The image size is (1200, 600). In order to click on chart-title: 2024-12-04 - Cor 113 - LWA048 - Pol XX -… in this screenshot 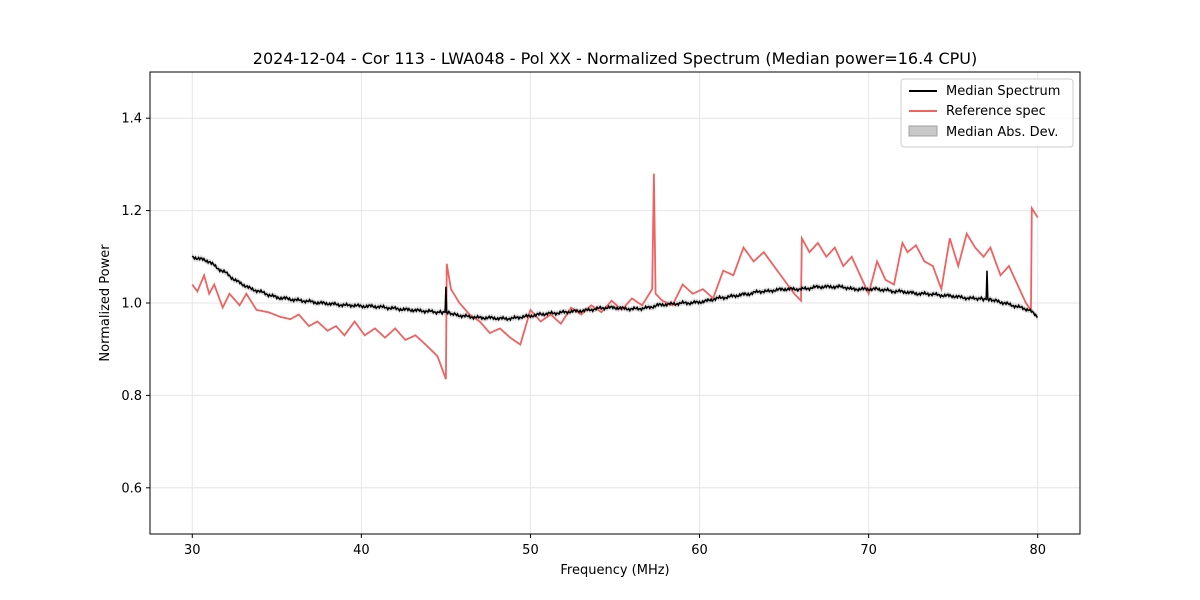, I will do `click(615, 58)`.